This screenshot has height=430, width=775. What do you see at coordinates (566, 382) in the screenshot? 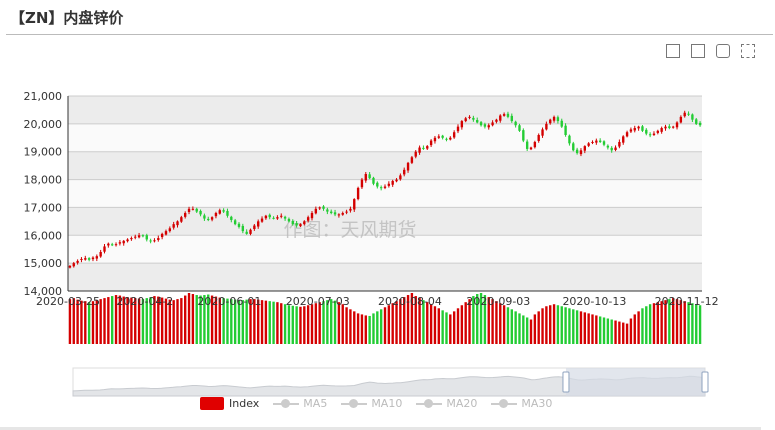
I see `datazoom-start-handle` at bounding box center [566, 382].